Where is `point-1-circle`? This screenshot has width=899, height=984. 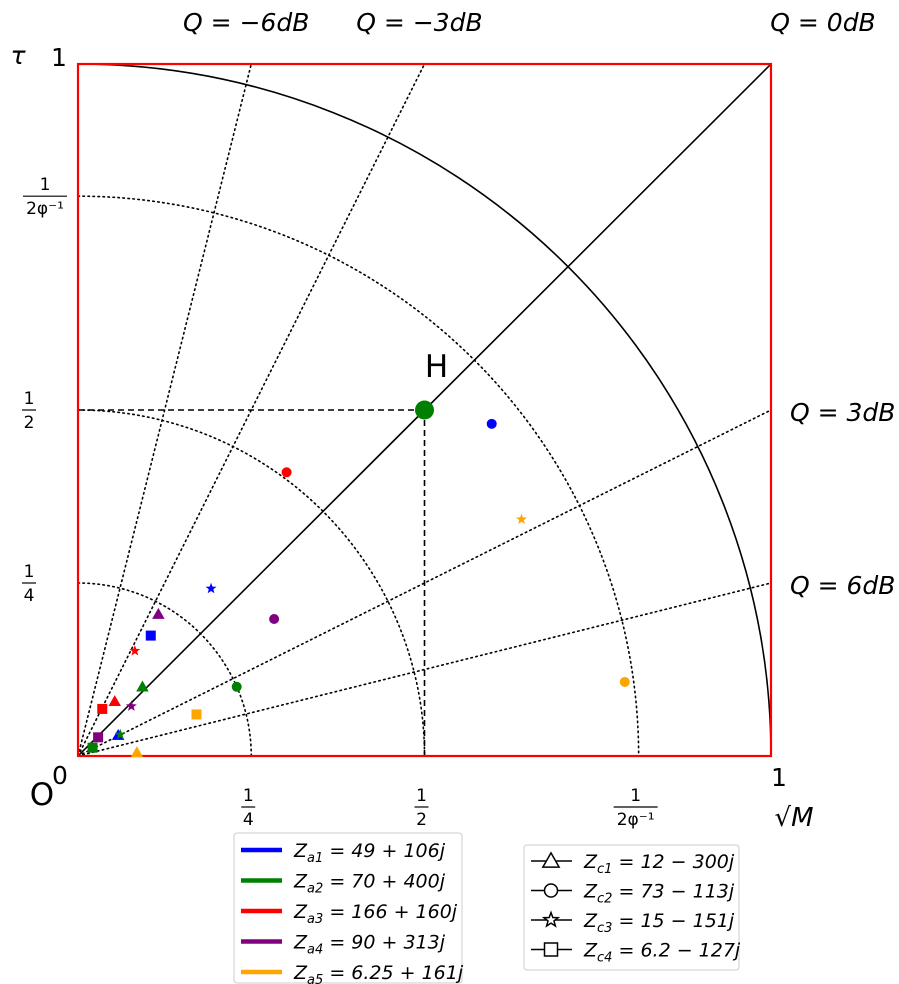 point-1-circle is located at coordinates (491, 423).